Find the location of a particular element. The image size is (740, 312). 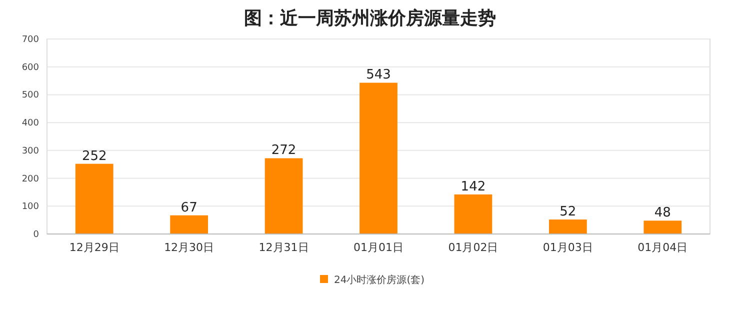

y-tick-label: 300 is located at coordinates (31, 151).